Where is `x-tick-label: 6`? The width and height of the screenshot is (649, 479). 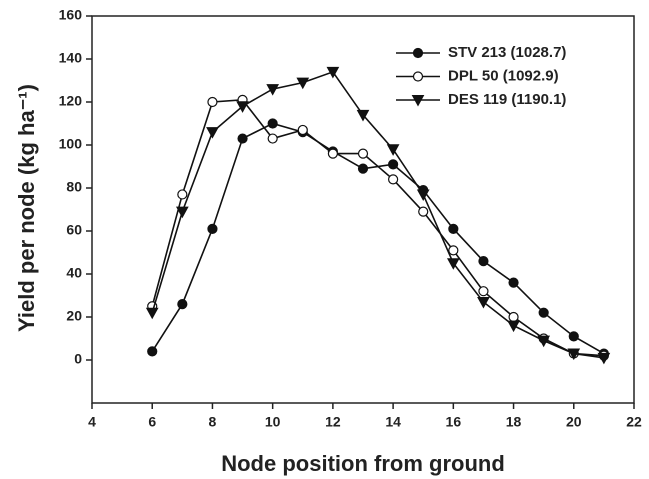 x-tick-label: 6 is located at coordinates (152, 422).